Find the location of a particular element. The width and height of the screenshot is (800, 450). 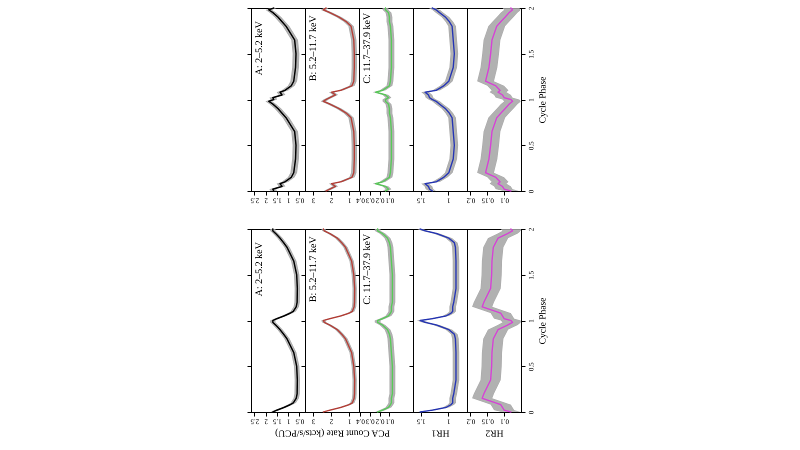

x-axis-title: PCA Count Rate (kcts/s/PCU) is located at coordinates (332, 433).